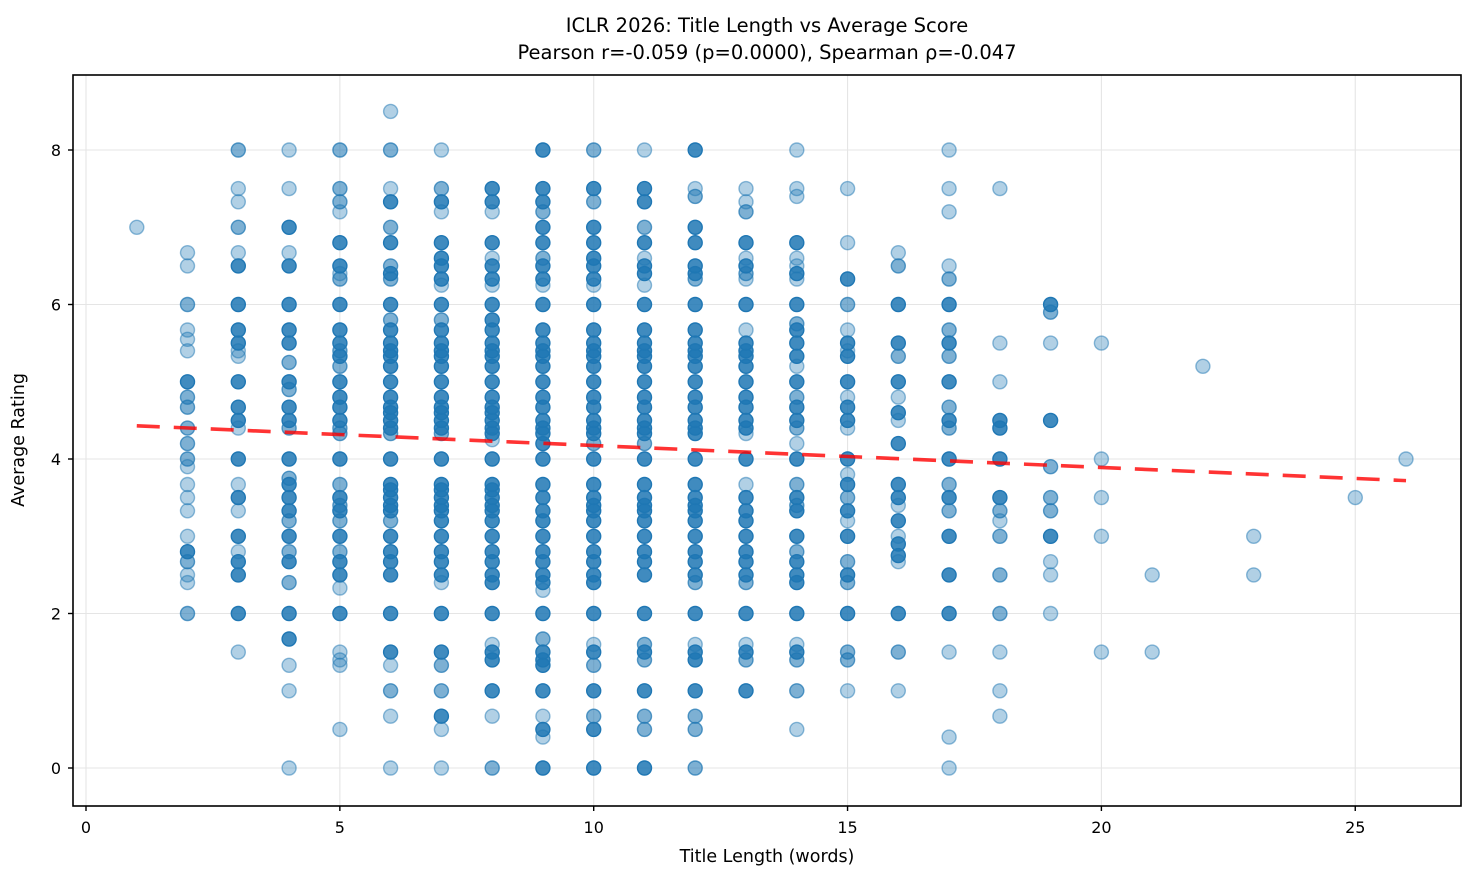  Describe the element at coordinates (19, 440) in the screenshot. I see `y-axis-label: Average Rating` at that location.